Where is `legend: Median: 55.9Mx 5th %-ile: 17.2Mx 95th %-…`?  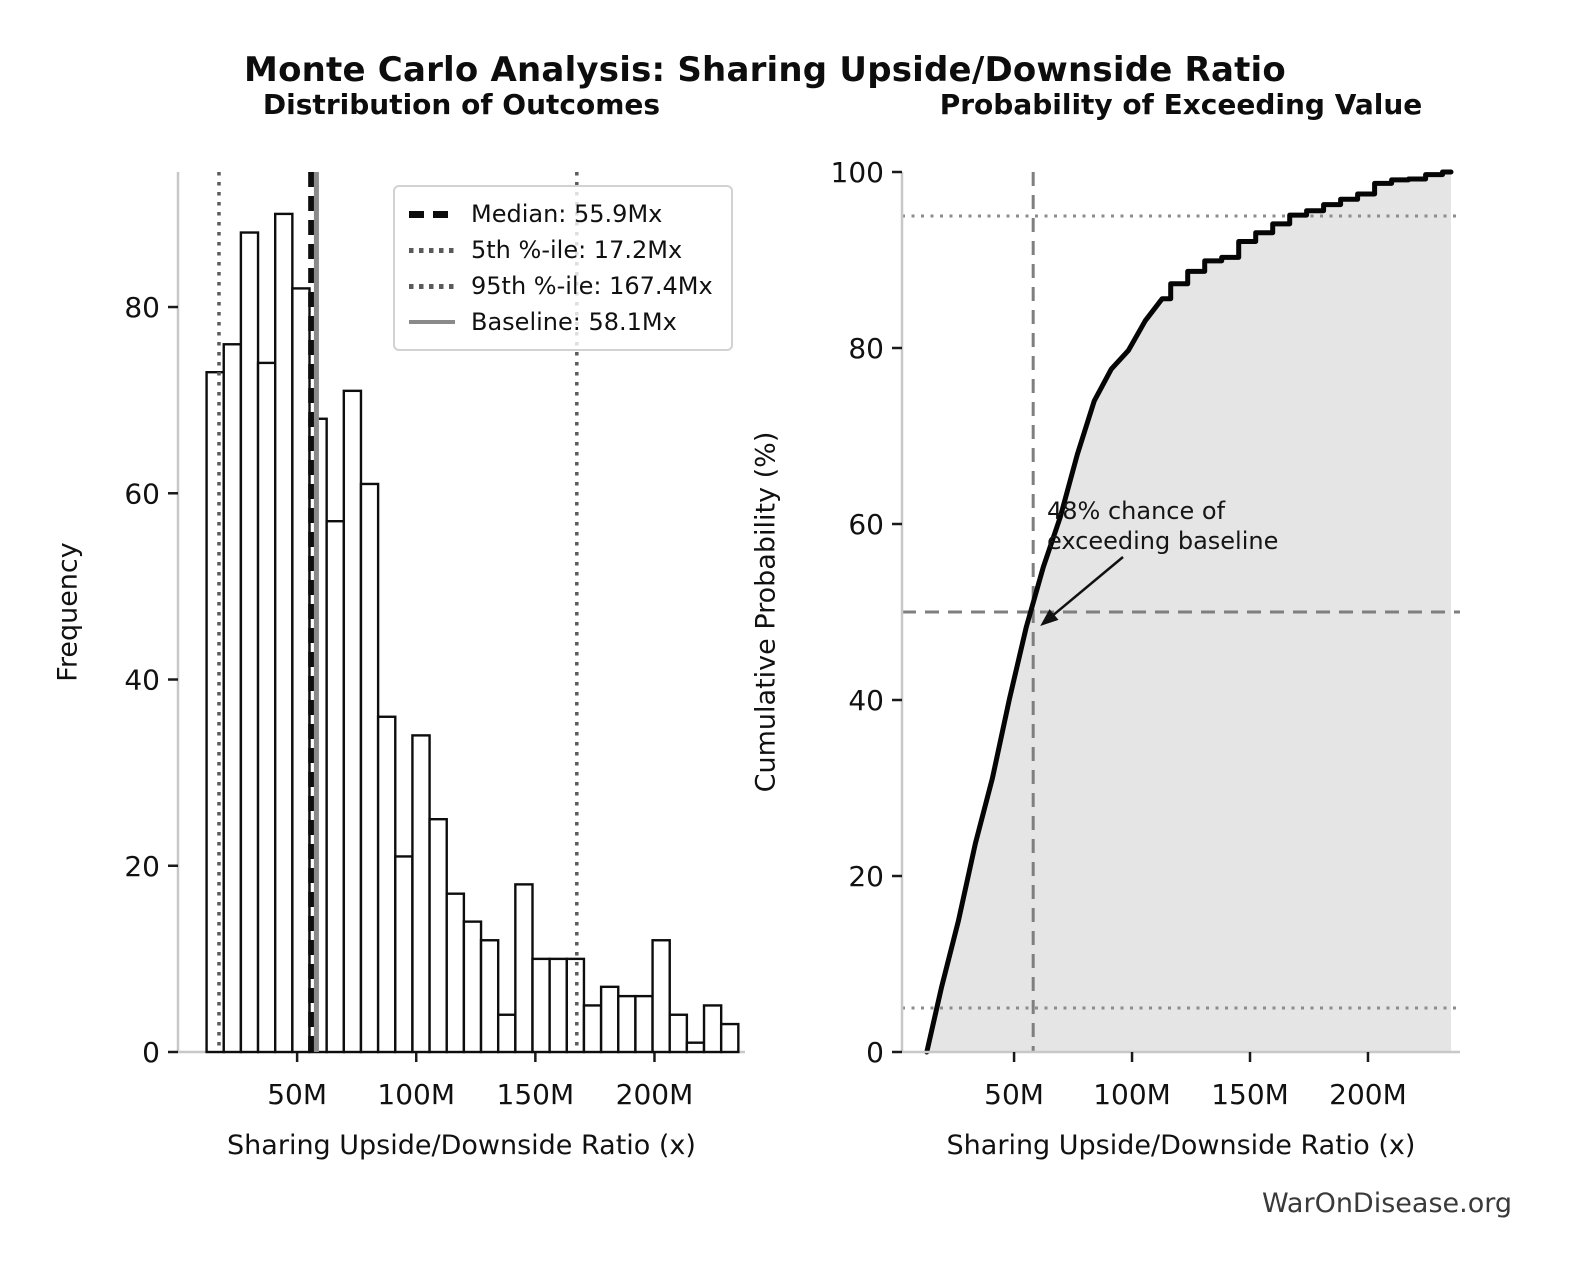
legend: Median: 55.9Mx 5th %-ile: 17.2Mx 95th %-… is located at coordinates (563, 268).